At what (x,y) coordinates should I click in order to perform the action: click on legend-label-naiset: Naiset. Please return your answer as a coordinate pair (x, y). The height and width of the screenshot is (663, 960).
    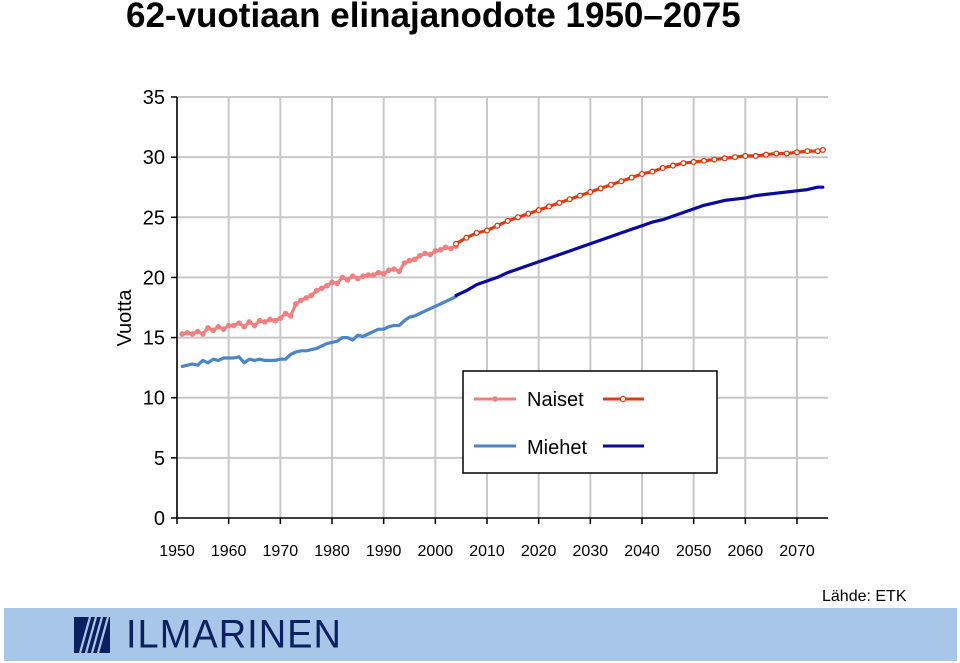
    Looking at the image, I should click on (555, 400).